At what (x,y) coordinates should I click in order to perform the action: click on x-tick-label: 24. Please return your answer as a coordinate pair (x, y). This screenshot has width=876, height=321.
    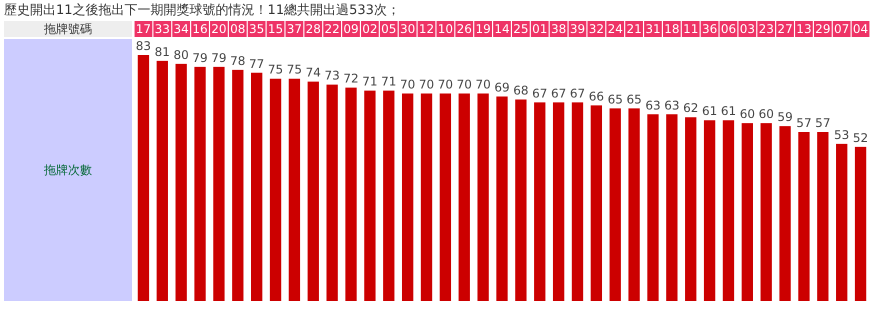
    Looking at the image, I should click on (615, 29).